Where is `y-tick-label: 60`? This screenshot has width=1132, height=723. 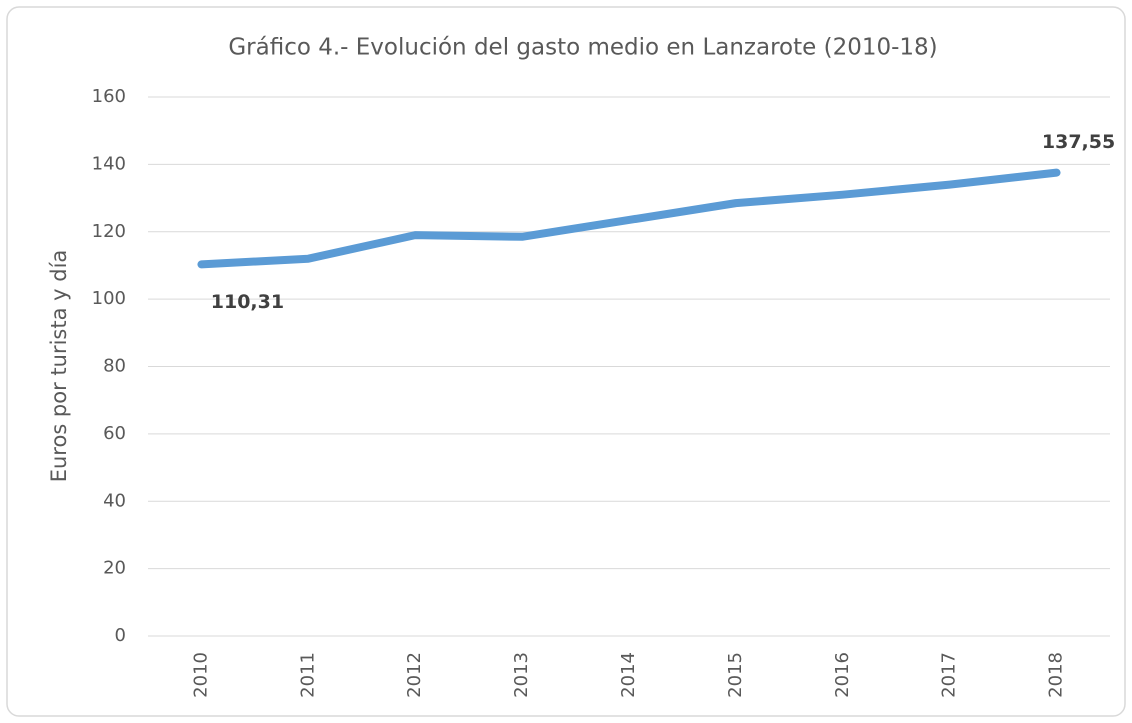 y-tick-label: 60 is located at coordinates (114, 433).